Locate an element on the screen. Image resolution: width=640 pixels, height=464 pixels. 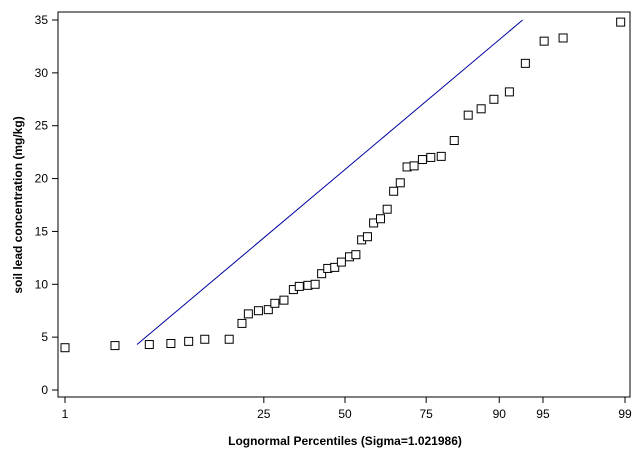
x-axis-title: Lognormal Percentiles (Sigma=1.021986) is located at coordinates (345, 441).